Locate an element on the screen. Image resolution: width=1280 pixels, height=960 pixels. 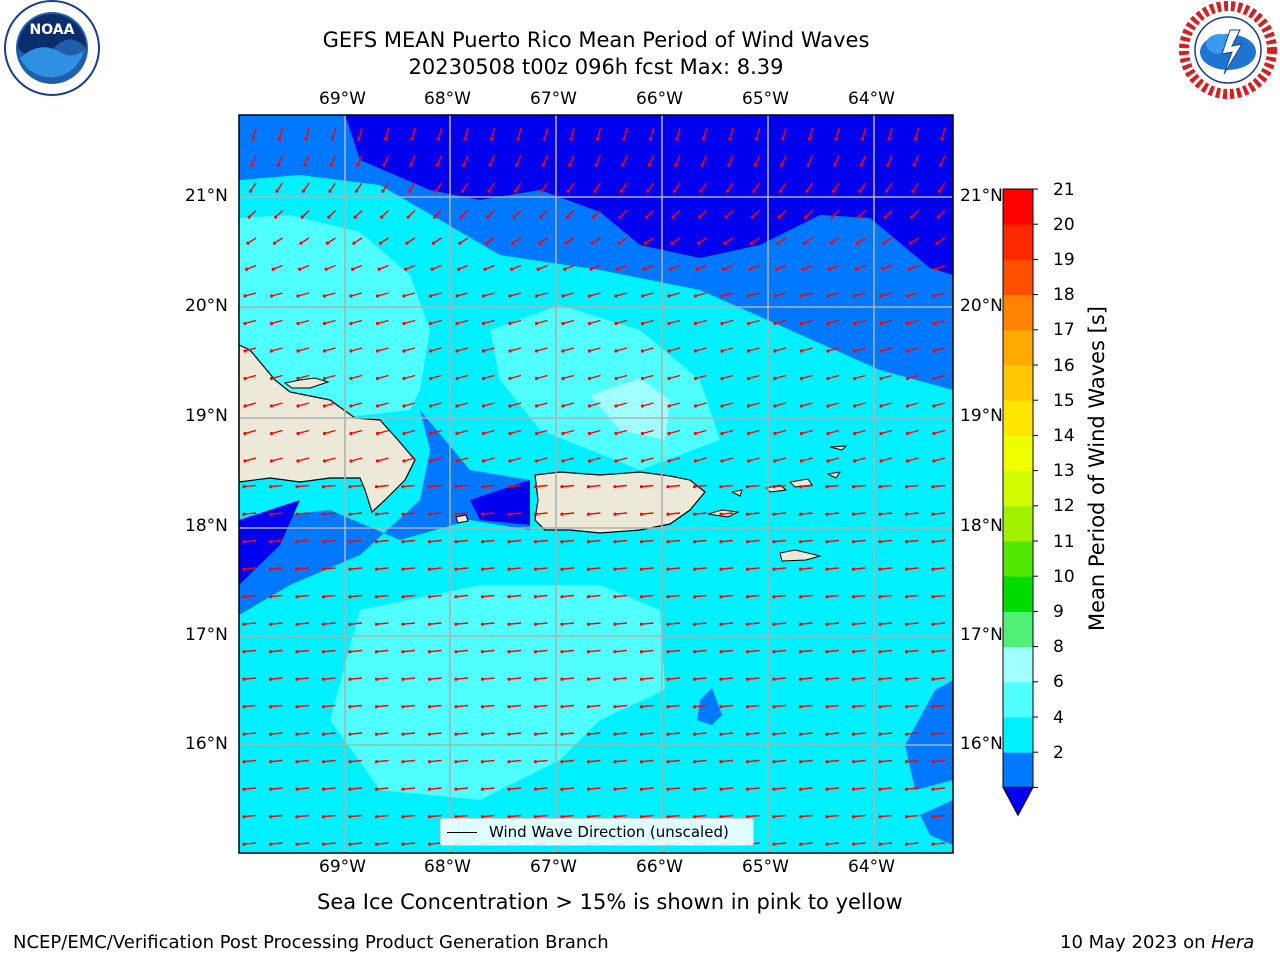
cb-tick-label: 14 is located at coordinates (1064, 436).